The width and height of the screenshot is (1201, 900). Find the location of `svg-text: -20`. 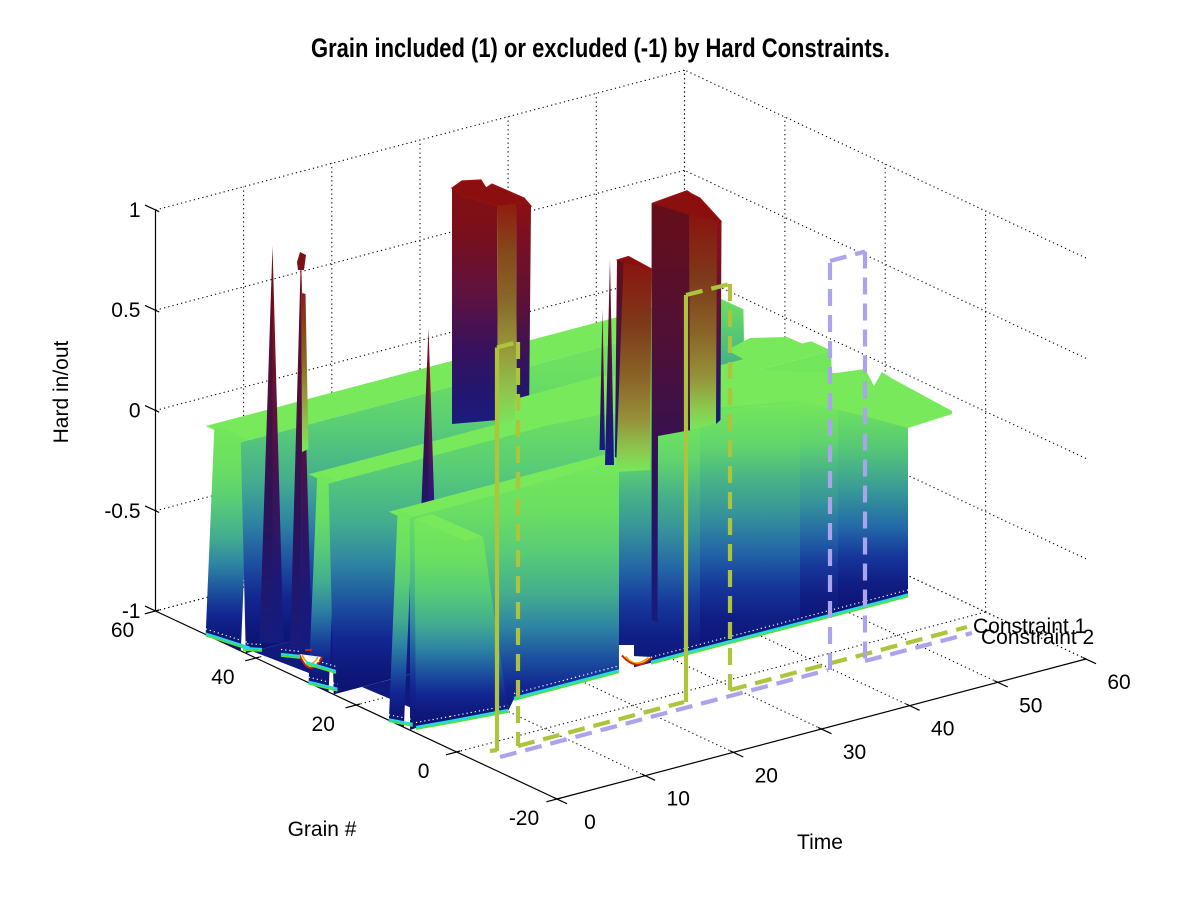

svg-text: -20 is located at coordinates (524, 818).